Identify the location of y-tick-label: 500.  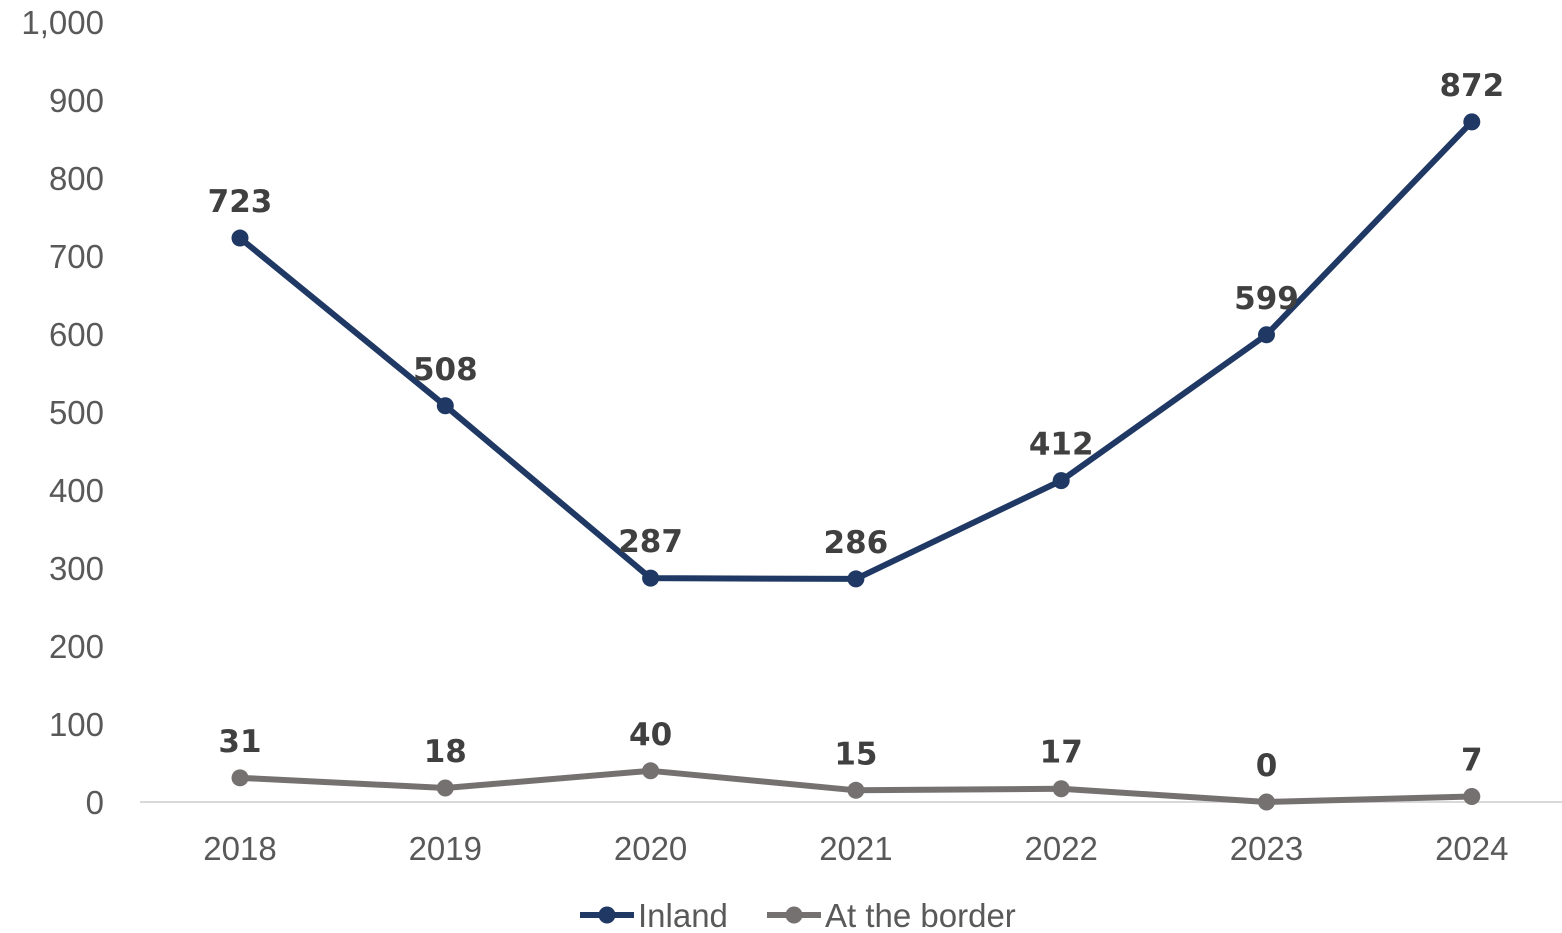
(76, 412).